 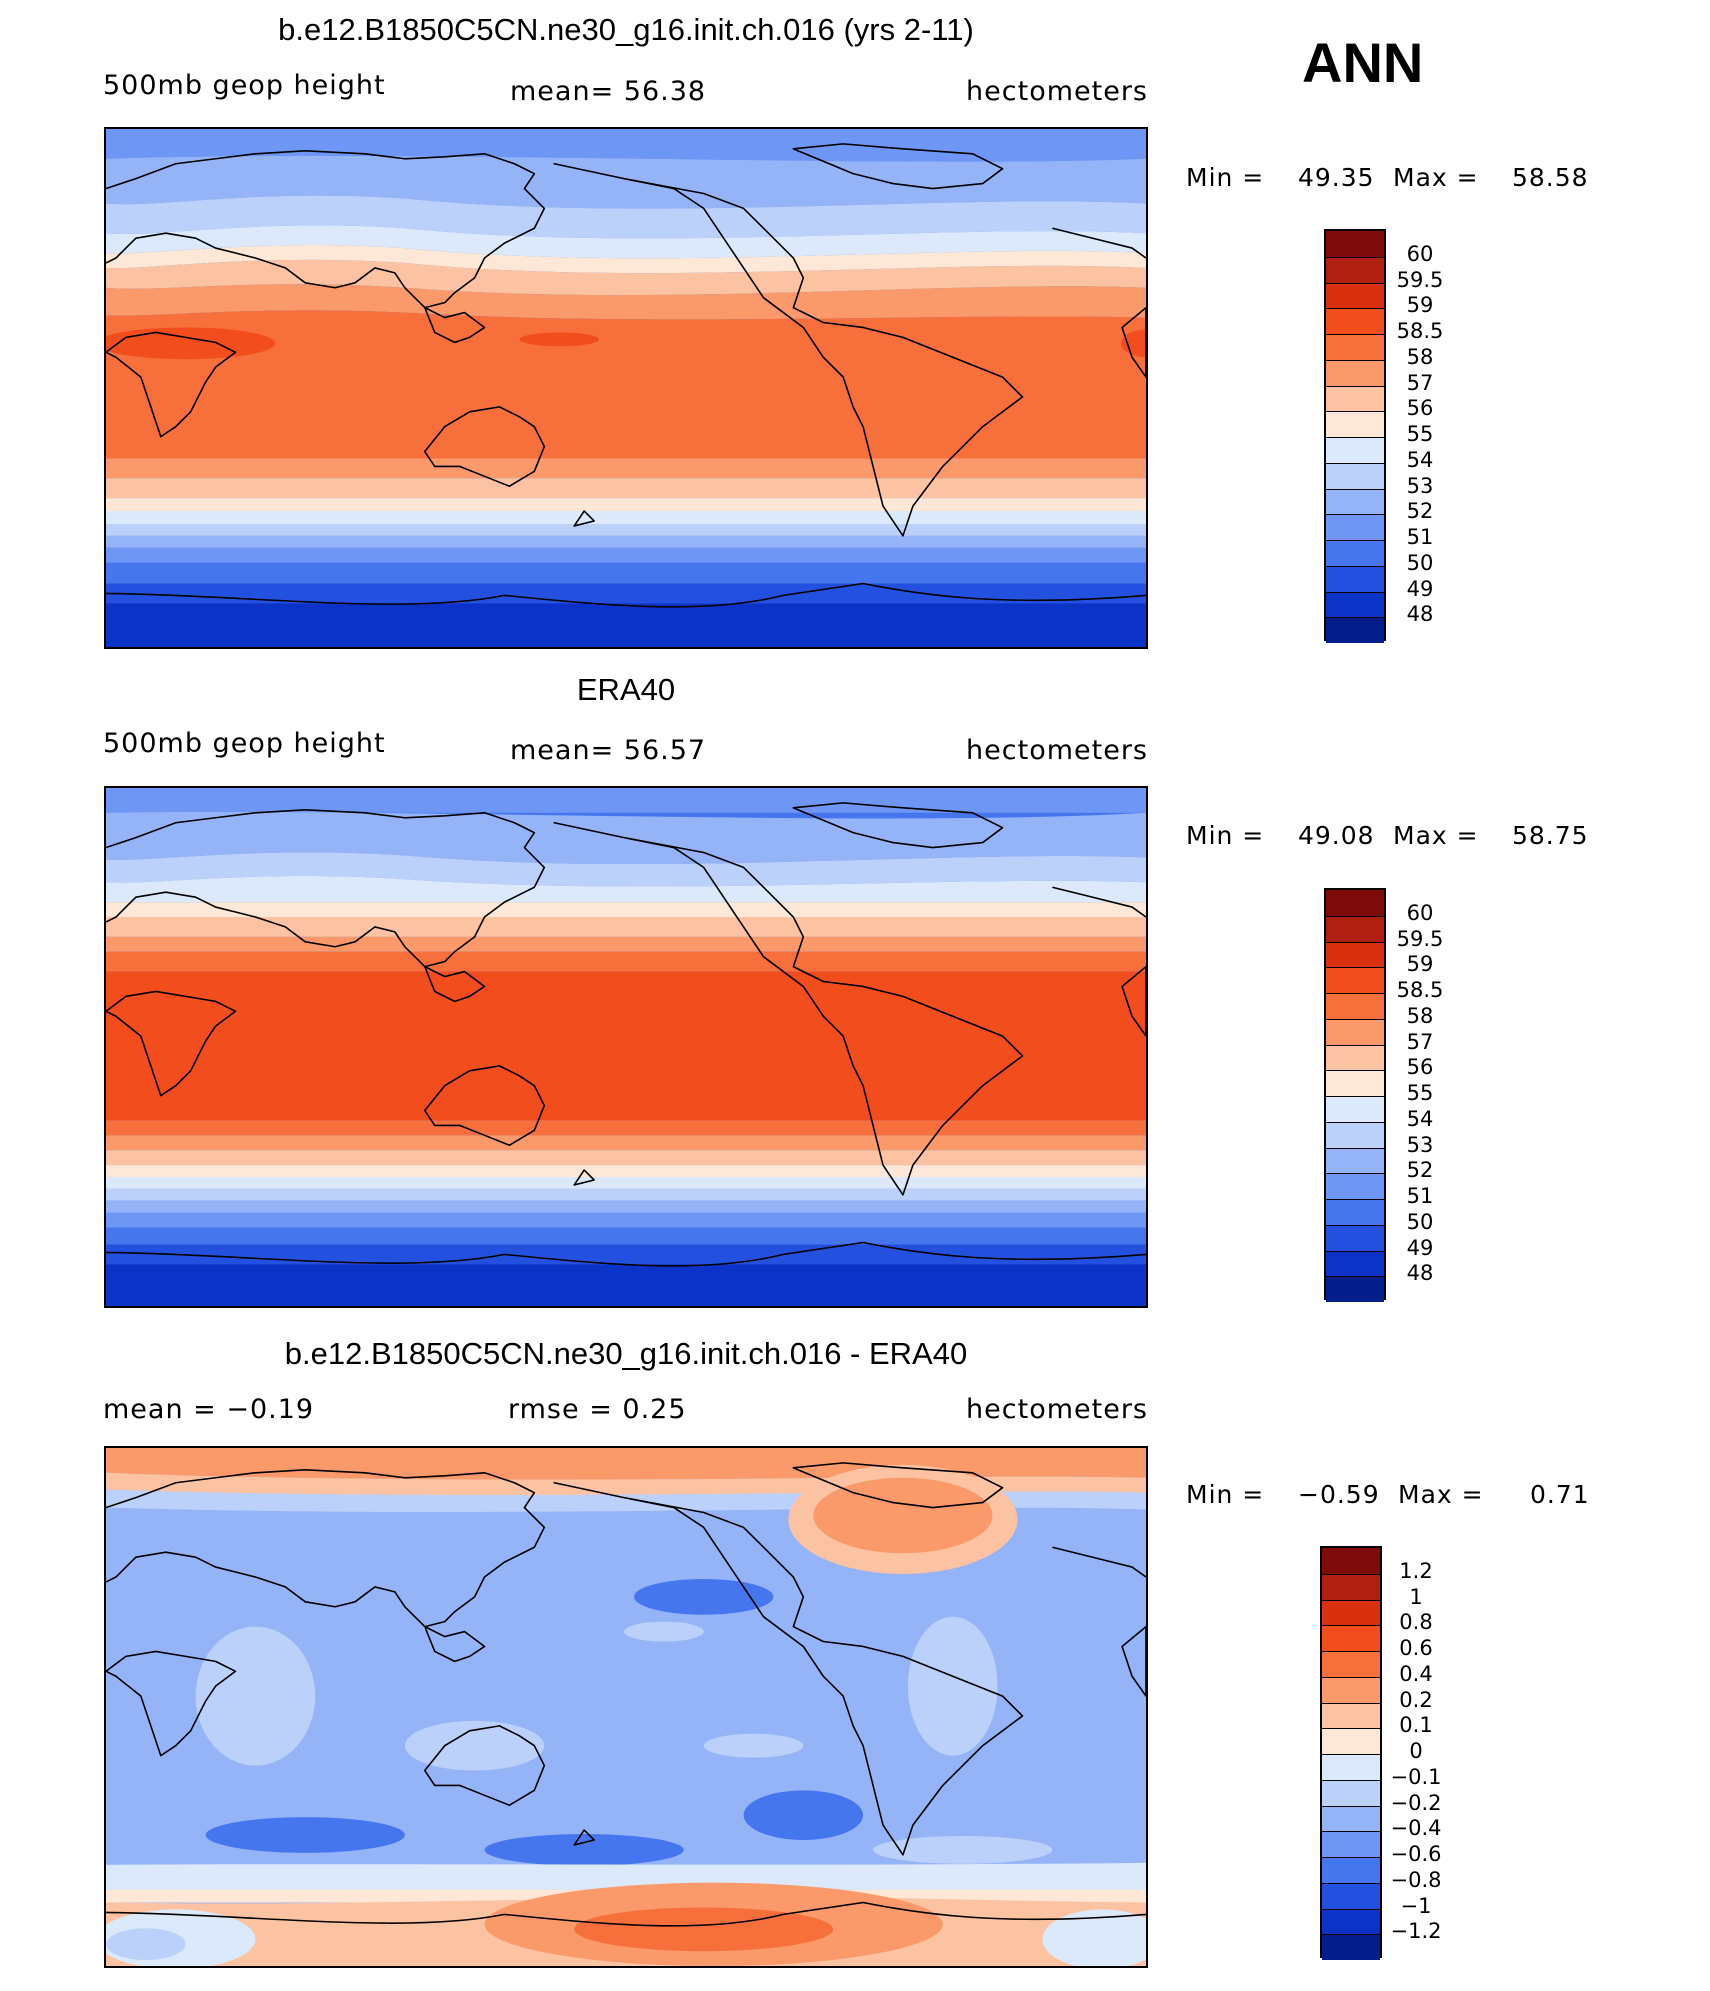 I want to click on season-label: ANN, so click(x=1363, y=62).